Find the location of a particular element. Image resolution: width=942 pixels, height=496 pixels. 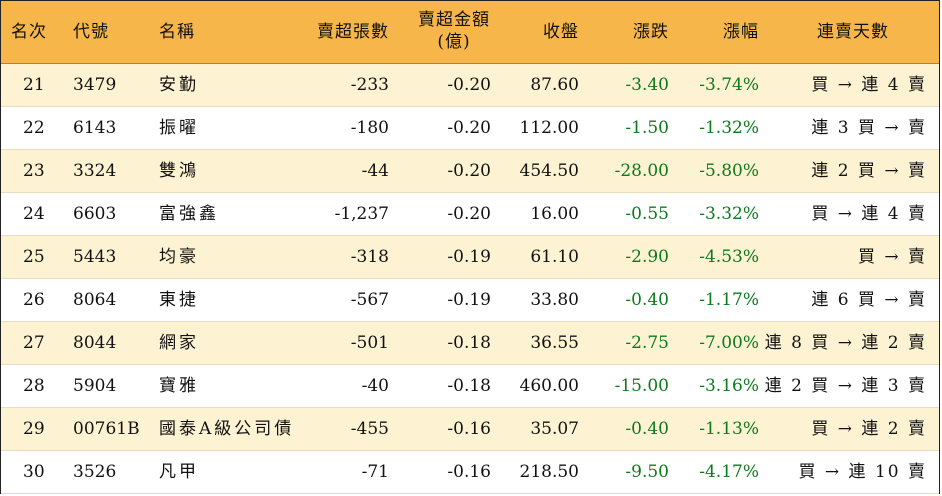

cell-streak: 買 → 連 4 賣 is located at coordinates (869, 214).